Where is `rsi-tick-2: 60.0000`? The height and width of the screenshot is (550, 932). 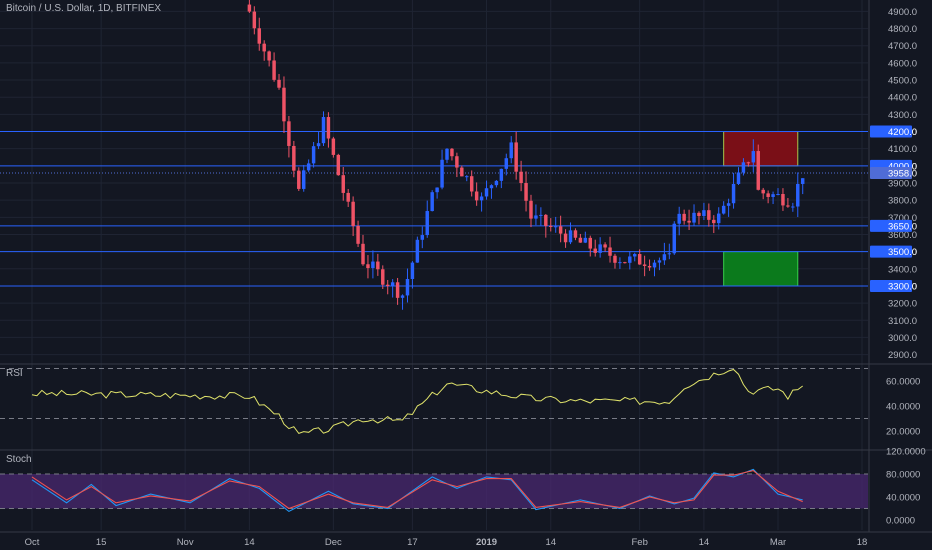
rsi-tick-2: 60.0000 is located at coordinates (903, 382).